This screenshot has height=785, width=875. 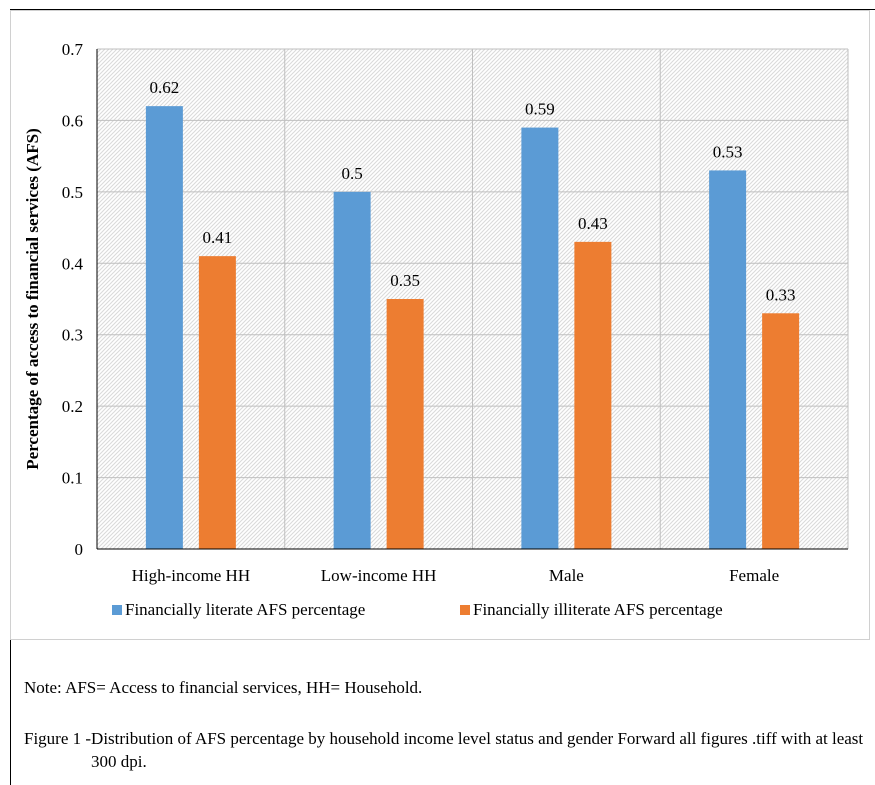 I want to click on y-tick-label: 0.5, so click(x=72, y=192).